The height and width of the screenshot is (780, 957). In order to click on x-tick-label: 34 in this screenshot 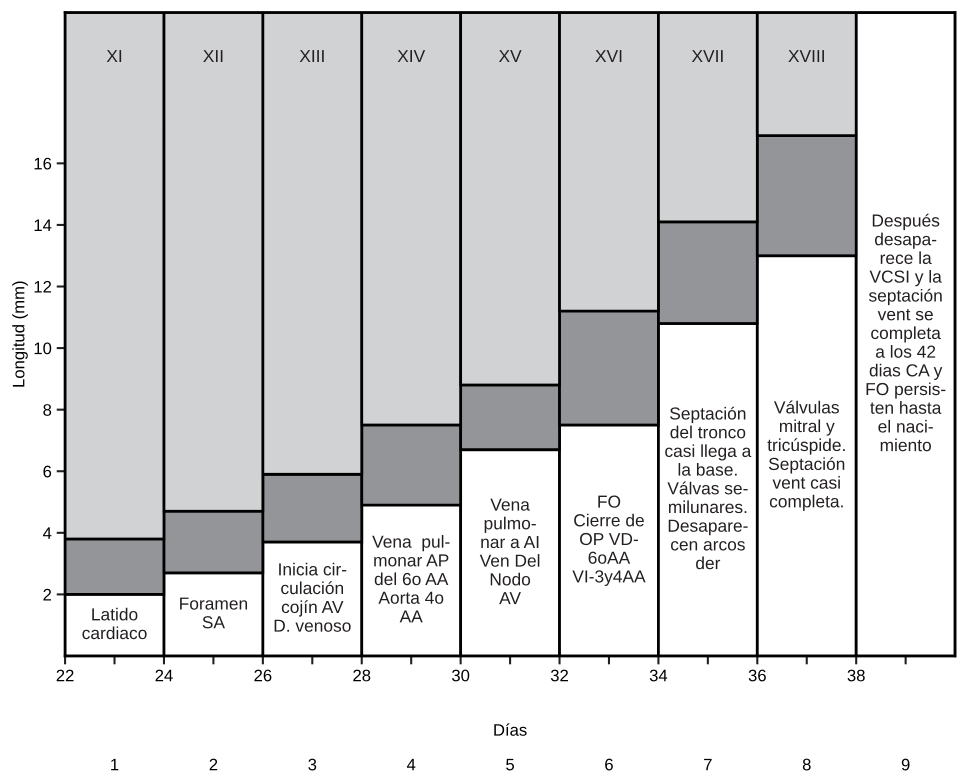, I will do `click(659, 676)`.